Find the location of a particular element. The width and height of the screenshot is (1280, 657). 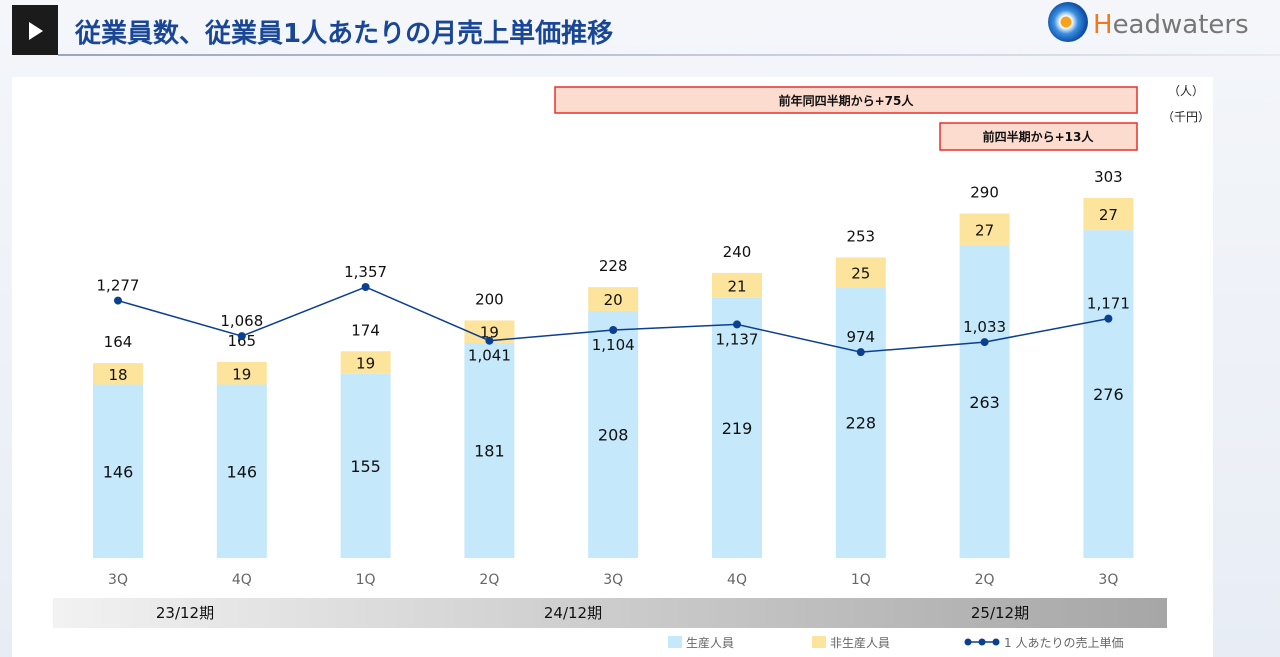

play-icon is located at coordinates (36, 31).